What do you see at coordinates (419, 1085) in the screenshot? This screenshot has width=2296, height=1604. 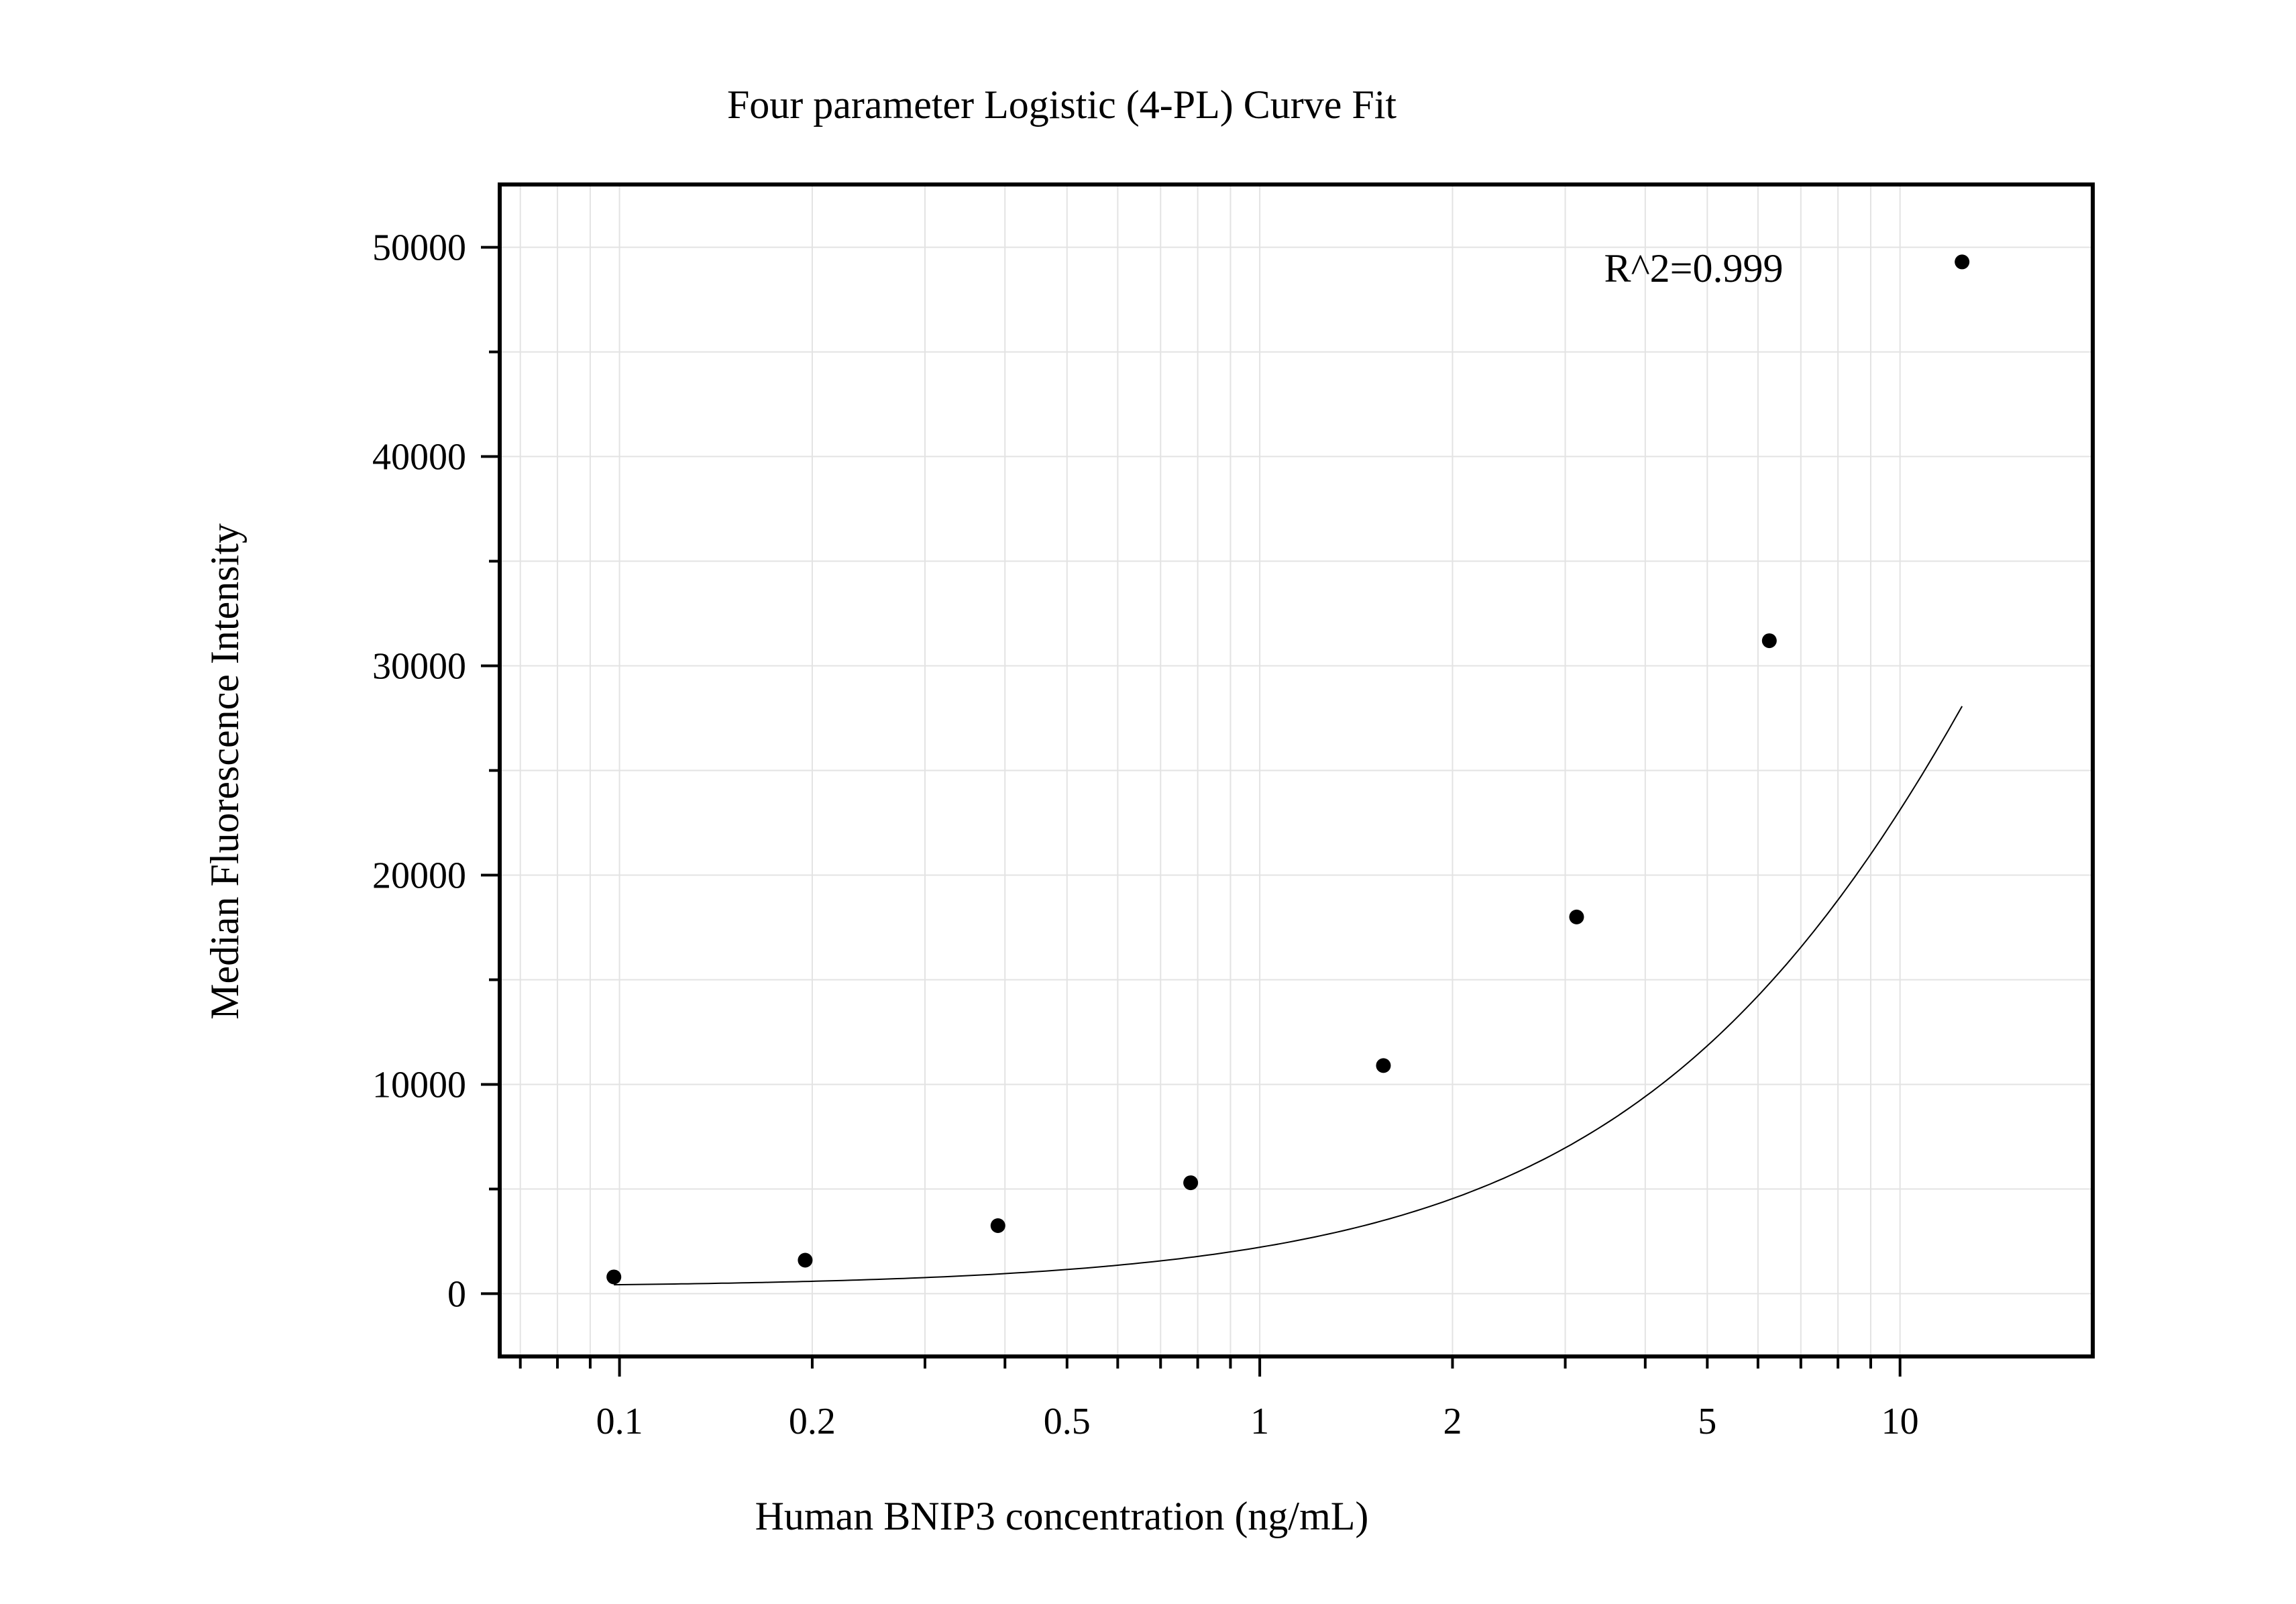 I see `y-tick-label: 10000` at bounding box center [419, 1085].